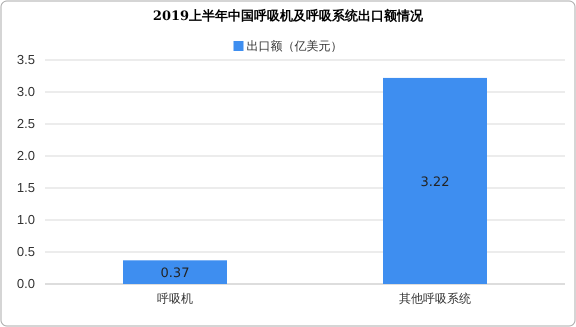 This screenshot has height=327, width=576. What do you see at coordinates (294, 46) in the screenshot?
I see `legend-label: 出口额（亿美元）` at bounding box center [294, 46].